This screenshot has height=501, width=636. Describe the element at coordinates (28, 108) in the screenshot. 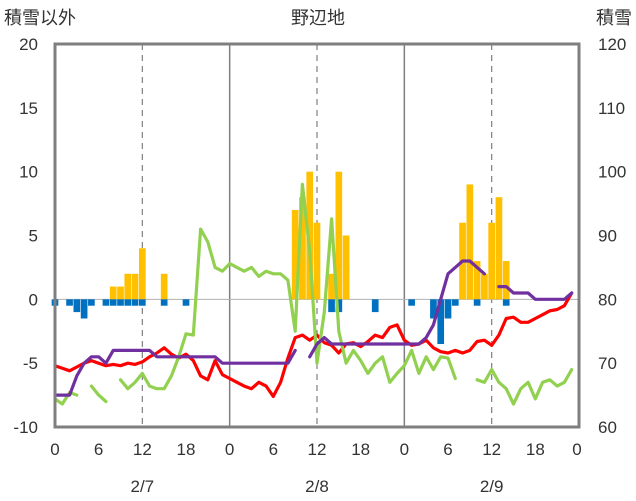

I see `y-tick-left: 15` at that location.